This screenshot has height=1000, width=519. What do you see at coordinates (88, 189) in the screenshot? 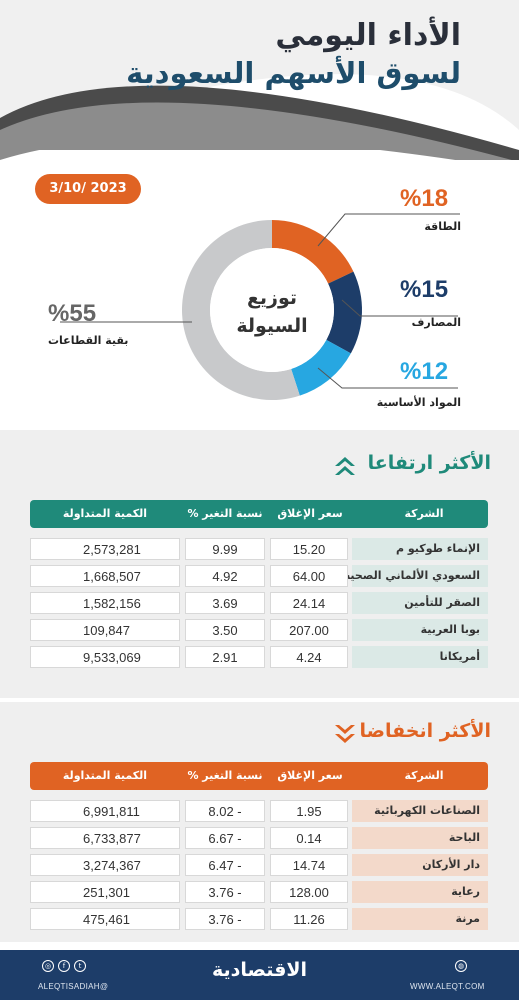
I see `date-badge: 3/10/ 2023` at bounding box center [88, 189].